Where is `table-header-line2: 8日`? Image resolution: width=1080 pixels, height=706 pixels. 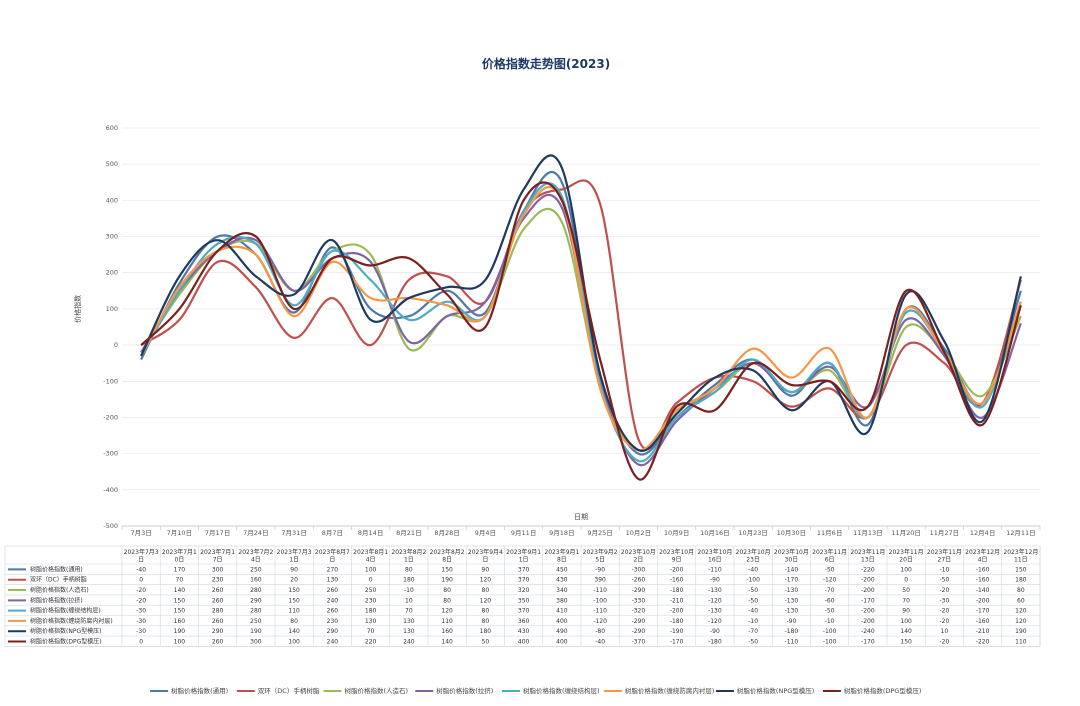
table-header-line2: 8日 is located at coordinates (447, 560).